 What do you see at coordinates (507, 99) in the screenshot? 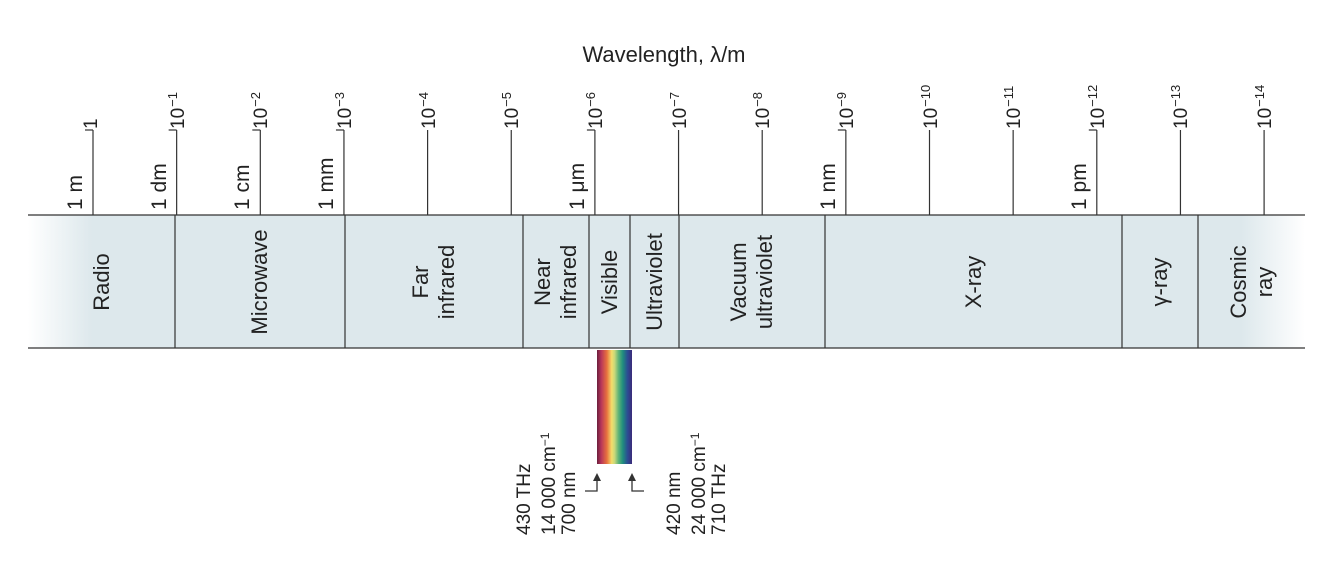
I see `tick-exponent: −5` at bounding box center [507, 99].